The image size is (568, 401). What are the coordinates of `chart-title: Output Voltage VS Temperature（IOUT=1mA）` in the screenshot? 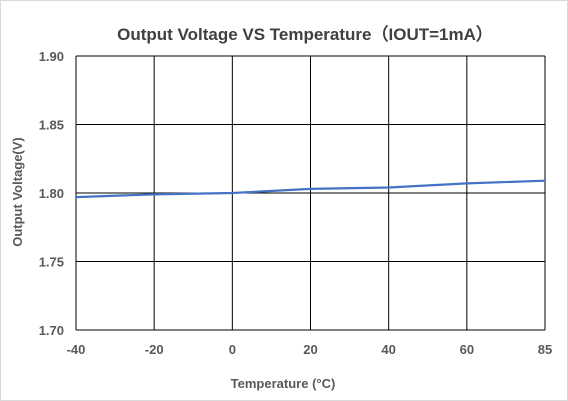 It's located at (305, 34).